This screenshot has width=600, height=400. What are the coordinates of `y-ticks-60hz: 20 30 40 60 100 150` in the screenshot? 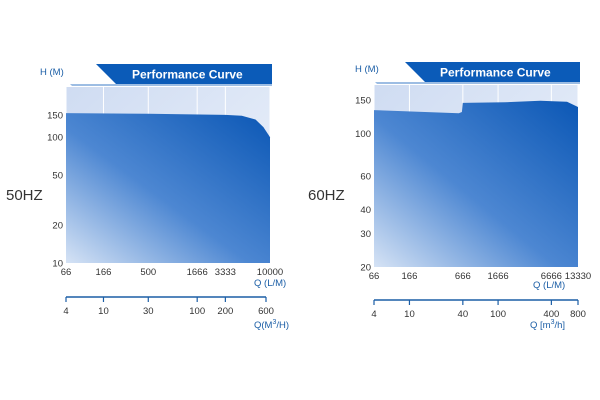 It's located at (363, 185).